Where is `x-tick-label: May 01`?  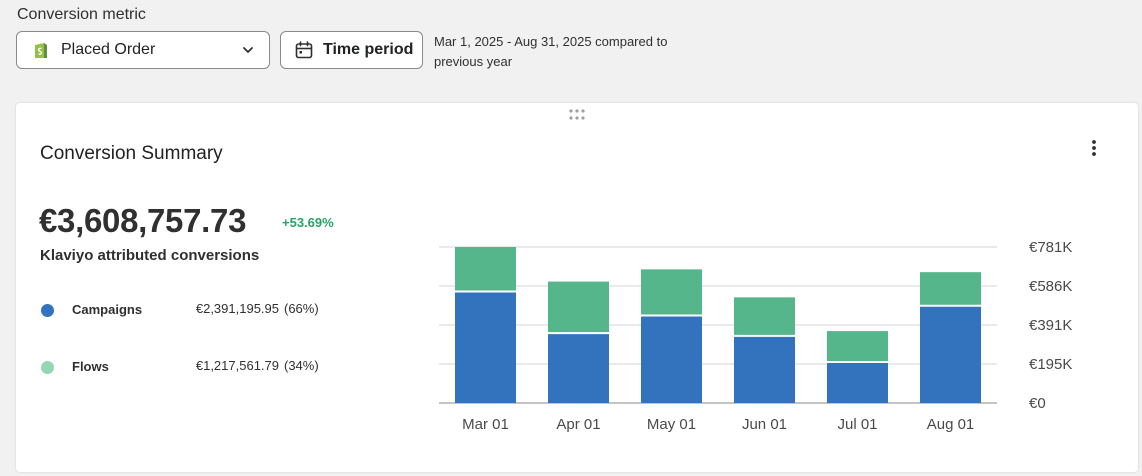 x-tick-label: May 01 is located at coordinates (671, 424).